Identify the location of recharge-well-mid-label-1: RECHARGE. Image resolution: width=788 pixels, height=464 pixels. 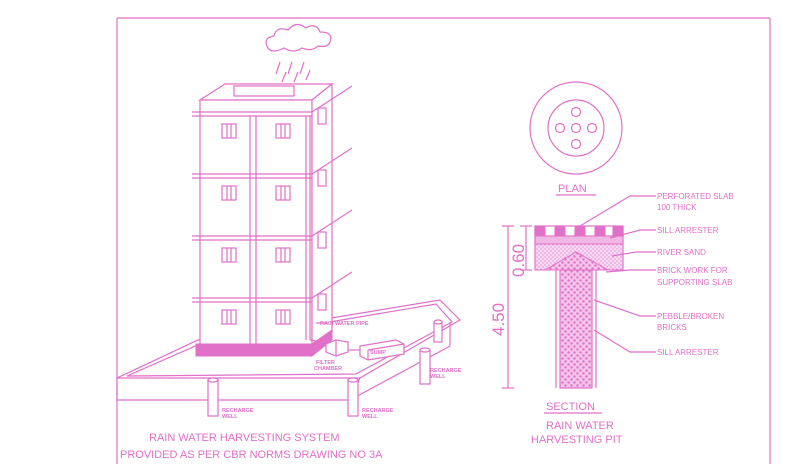
(378, 411).